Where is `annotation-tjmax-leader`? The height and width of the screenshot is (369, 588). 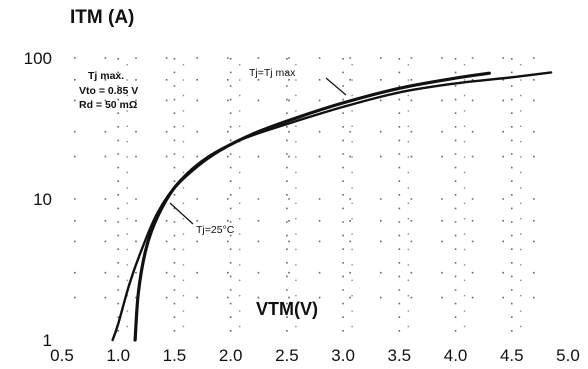
annotation-tjmax-leader is located at coordinates (336, 86).